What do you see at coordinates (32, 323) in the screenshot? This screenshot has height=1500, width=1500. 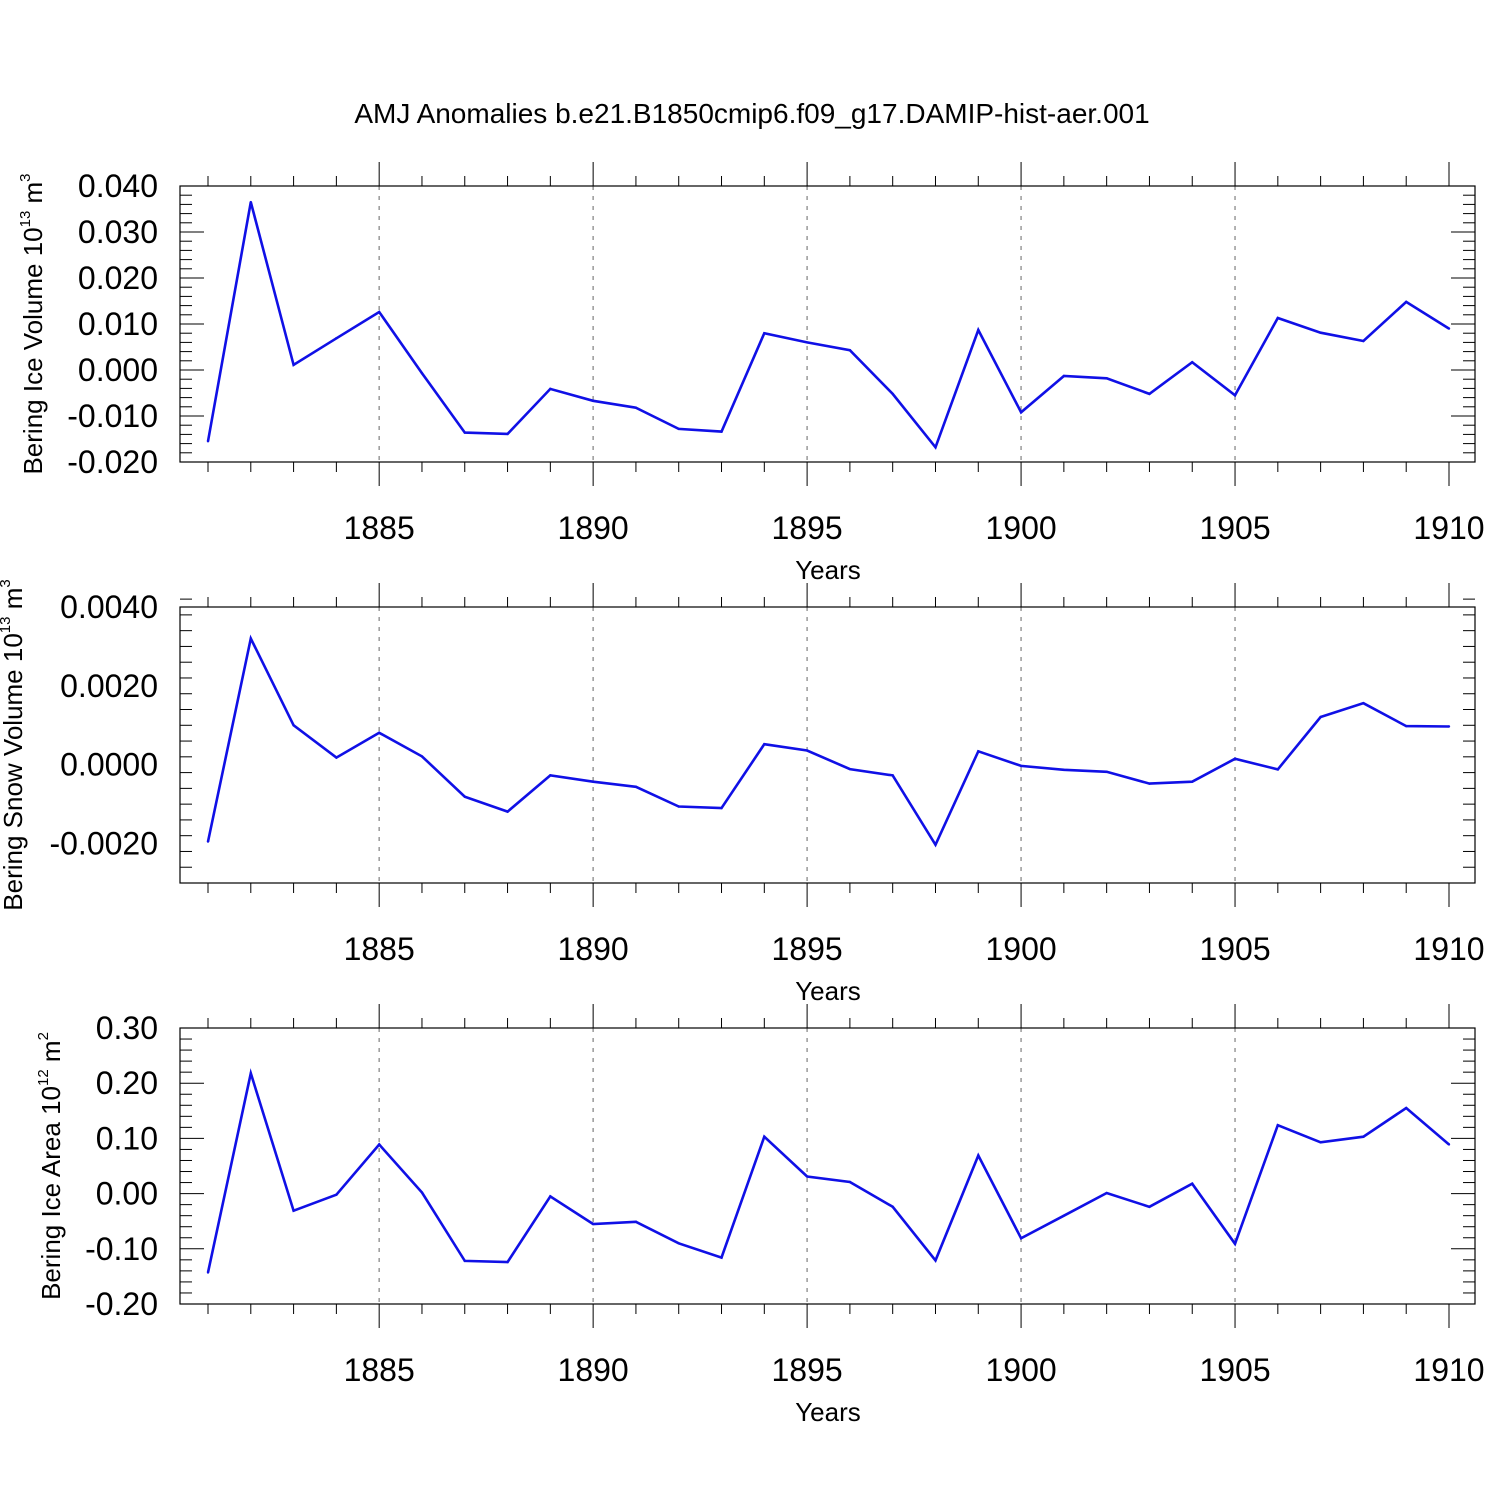 I see `y-axis-label: Bering Ice Volume 1013 m3` at bounding box center [32, 323].